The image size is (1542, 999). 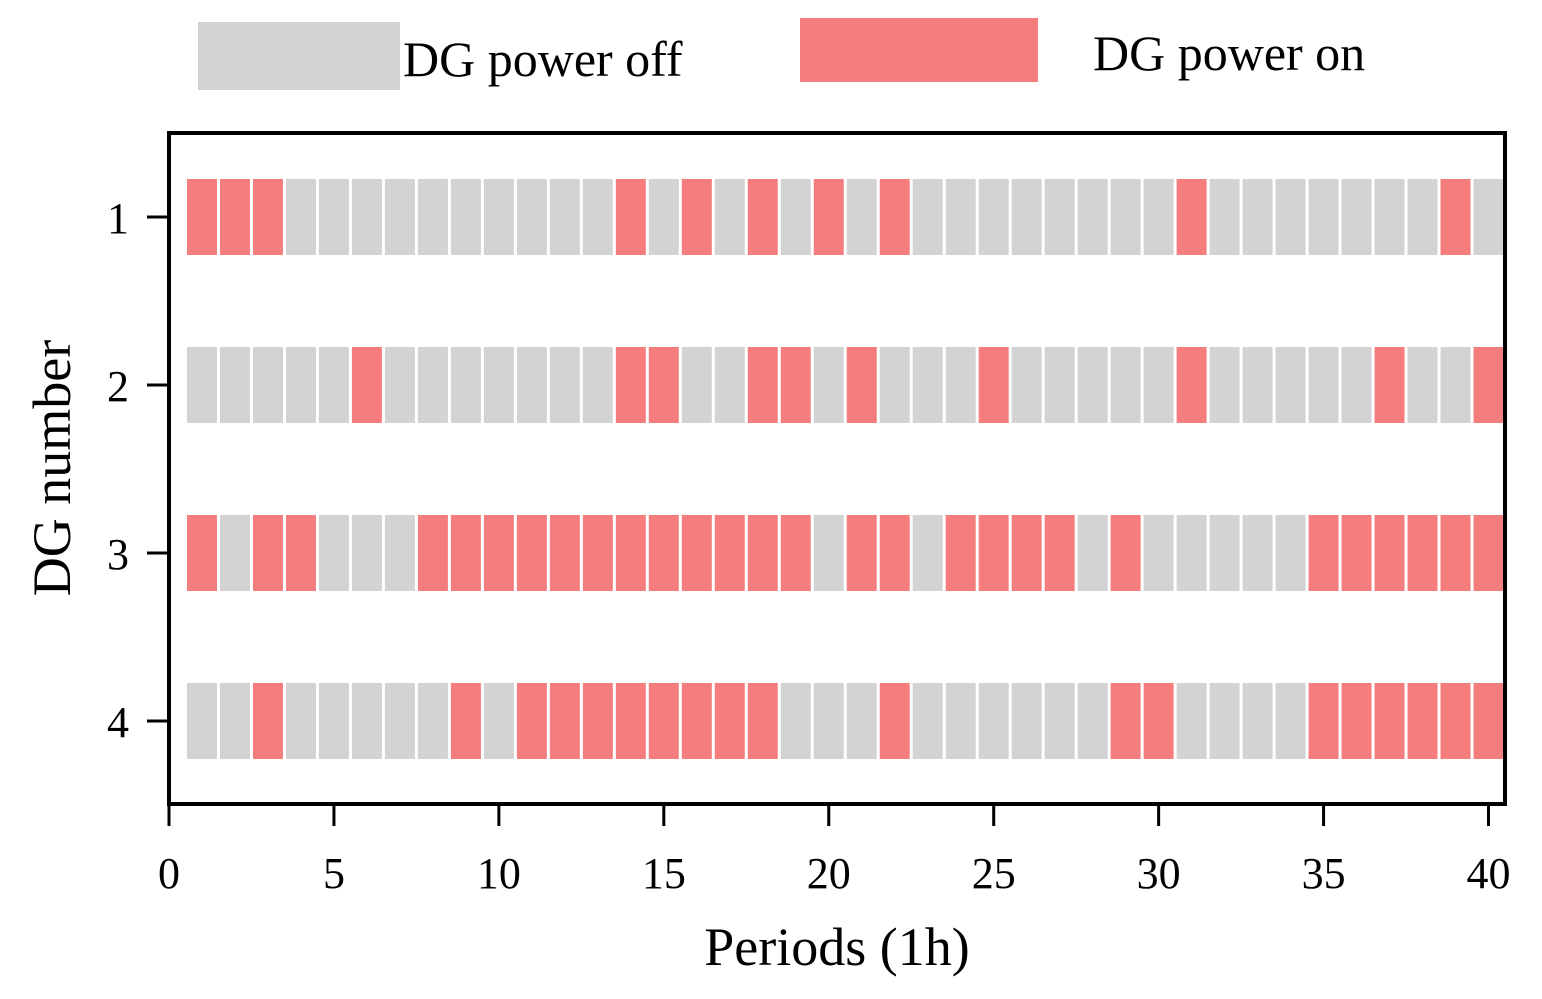 What do you see at coordinates (267, 721) in the screenshot?
I see `status-block-dg4-p3` at bounding box center [267, 721].